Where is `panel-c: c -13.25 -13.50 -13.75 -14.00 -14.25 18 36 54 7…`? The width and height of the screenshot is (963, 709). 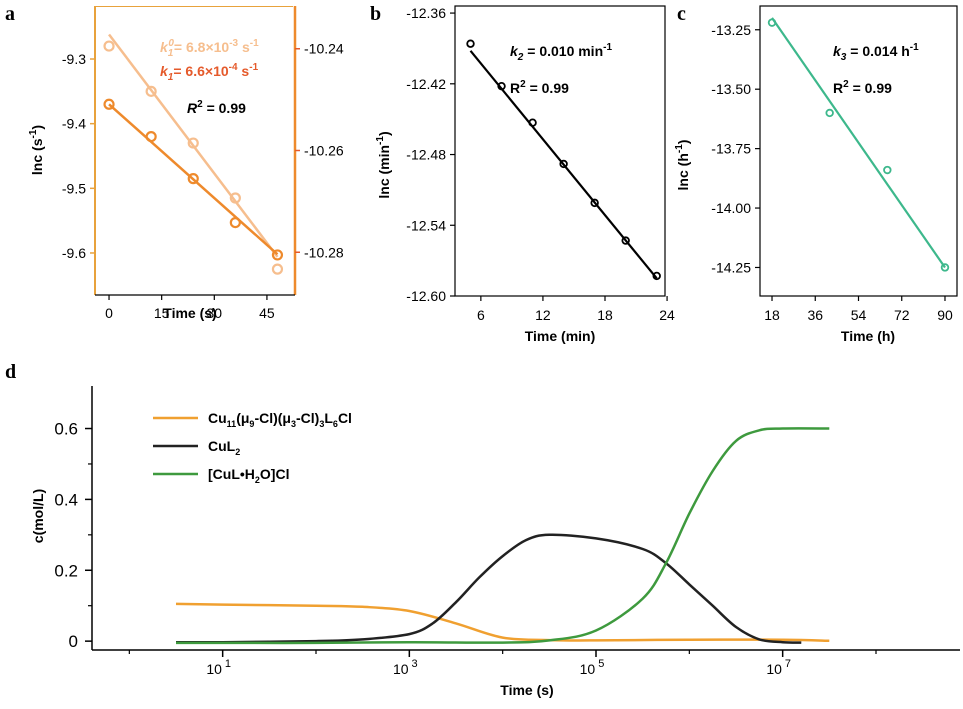 panel-c: c -13.25 -13.50 -13.75 -14.00 -14.25 18 36 54 7… is located at coordinates (816, 173).